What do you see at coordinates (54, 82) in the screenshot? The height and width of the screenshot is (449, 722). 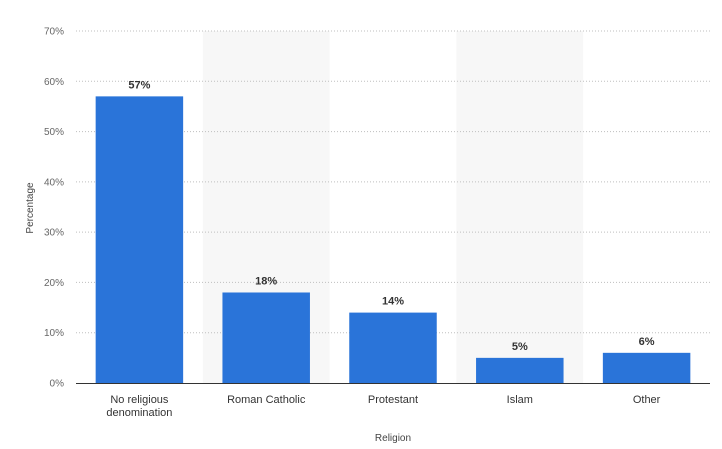 I see `y-tick-label: 60%` at bounding box center [54, 82].